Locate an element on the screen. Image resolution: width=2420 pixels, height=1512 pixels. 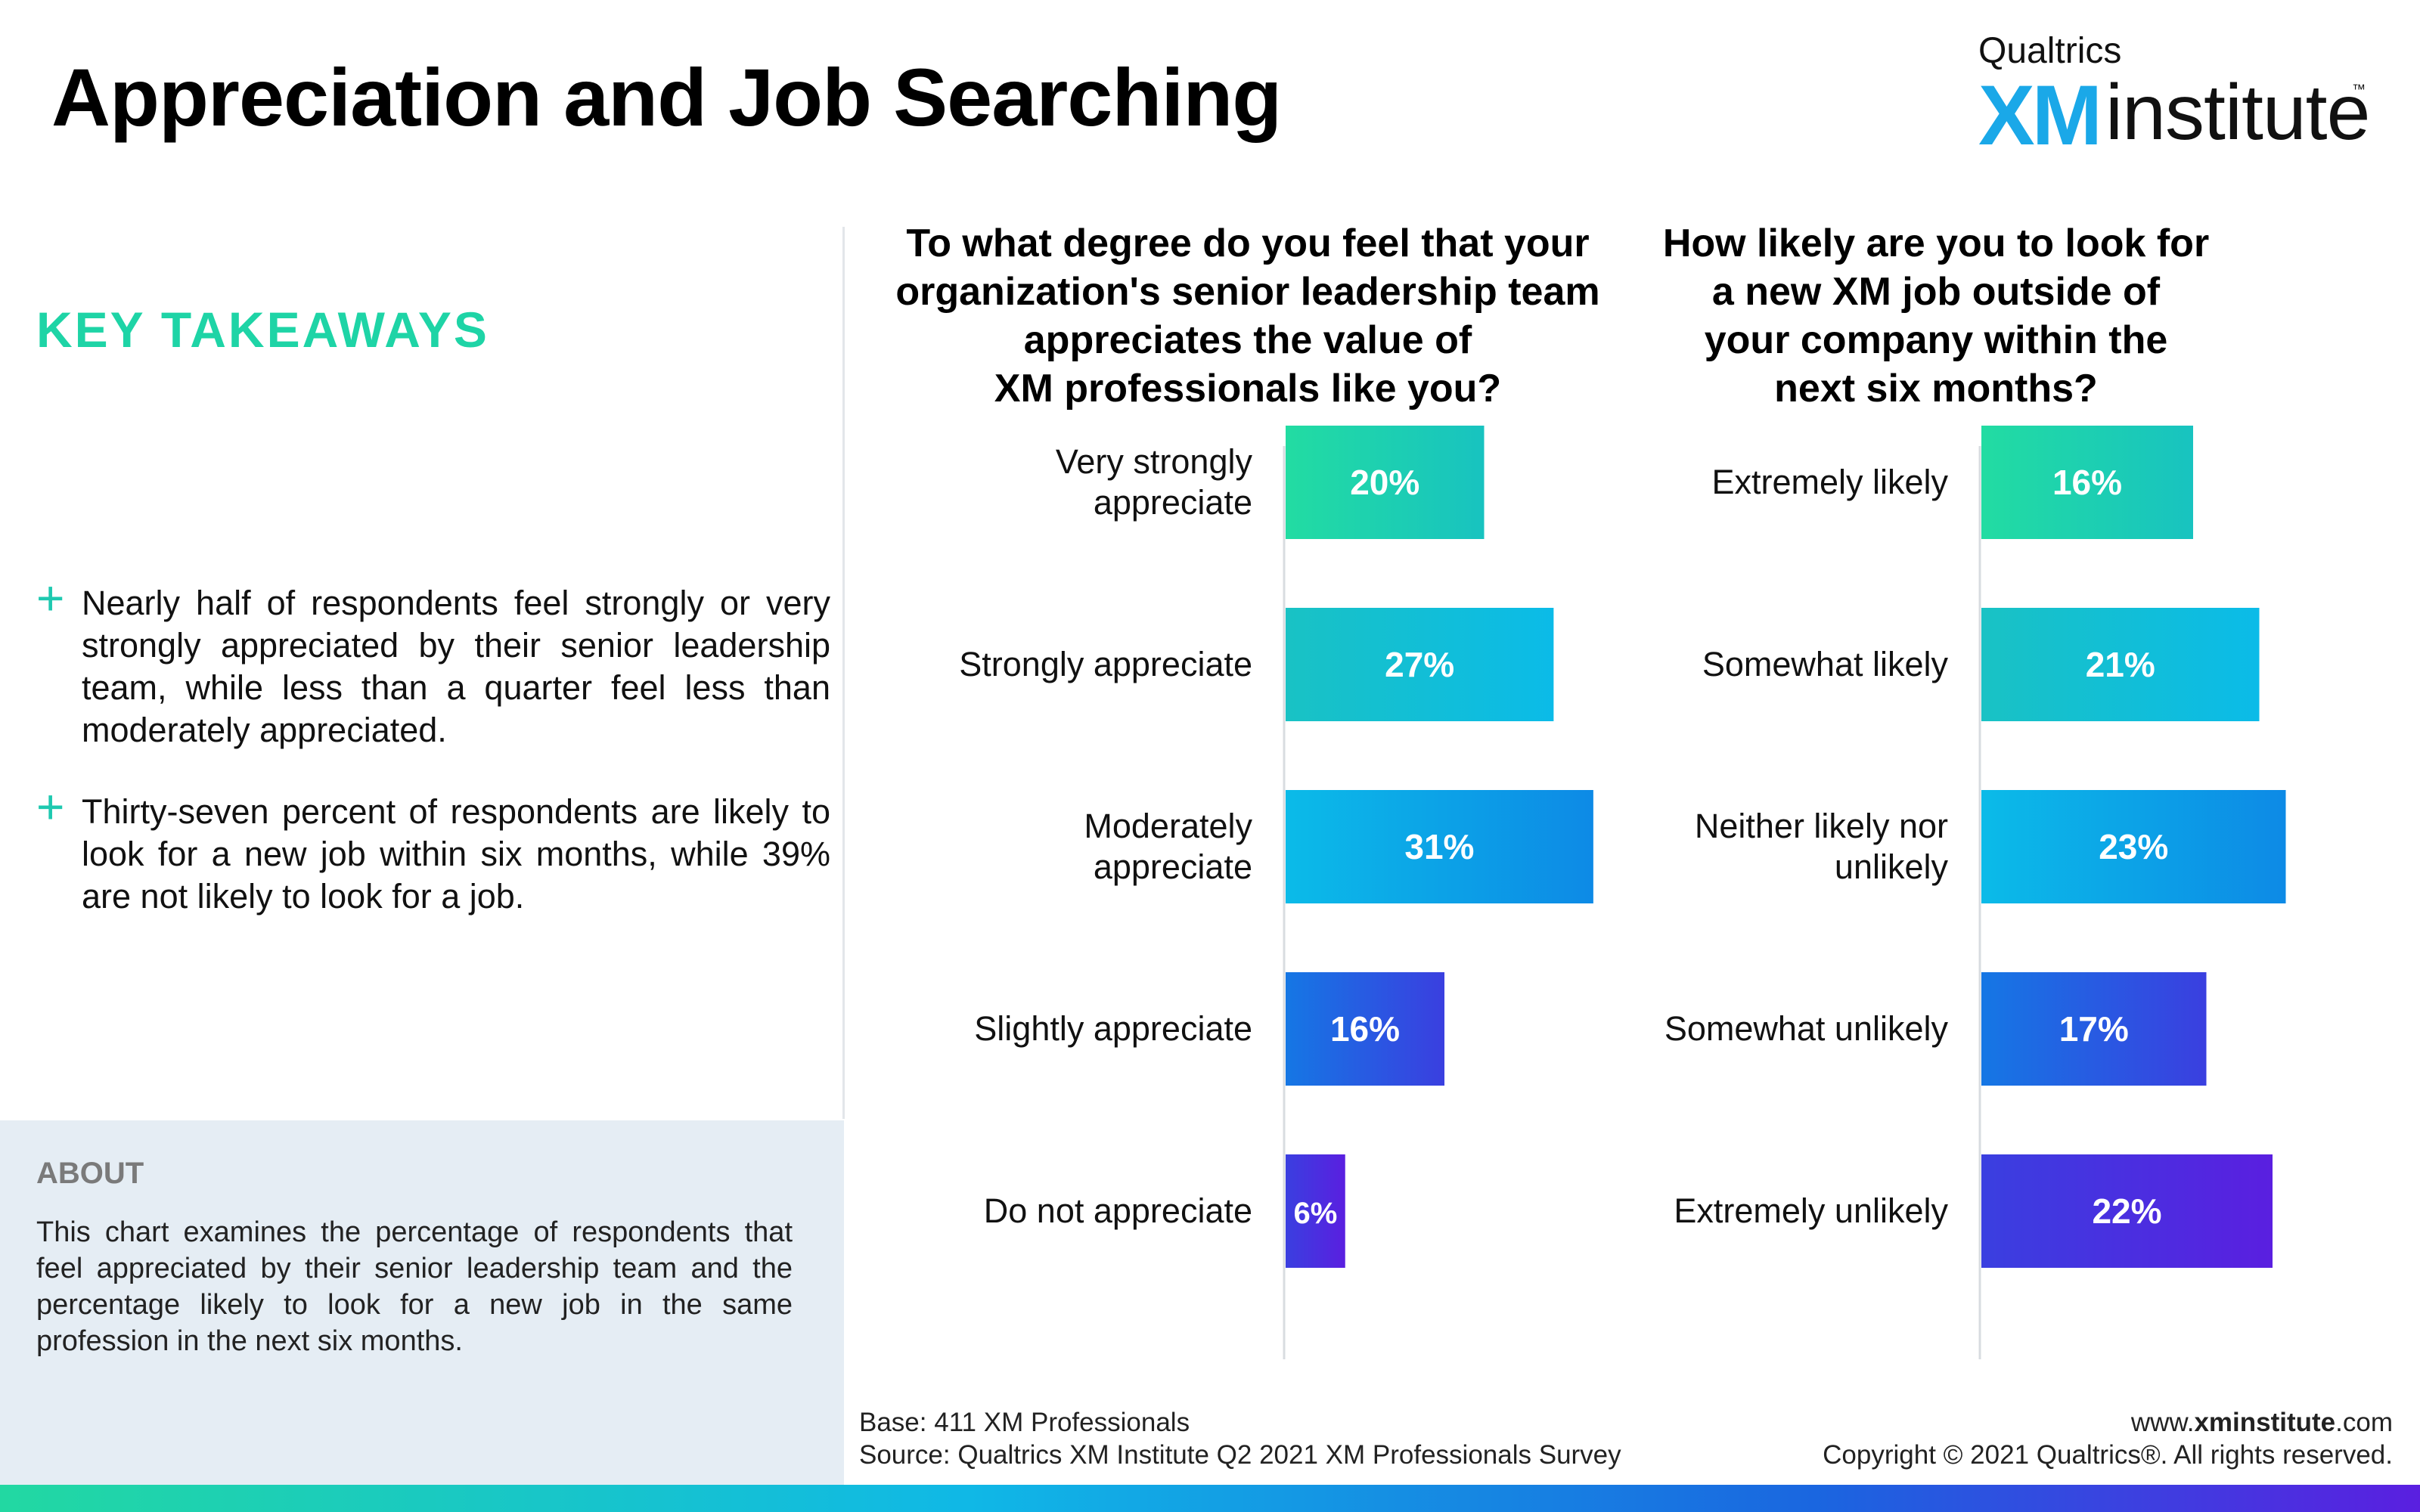
category-label-line: Slightly appreciate is located at coordinates (1113, 1028).